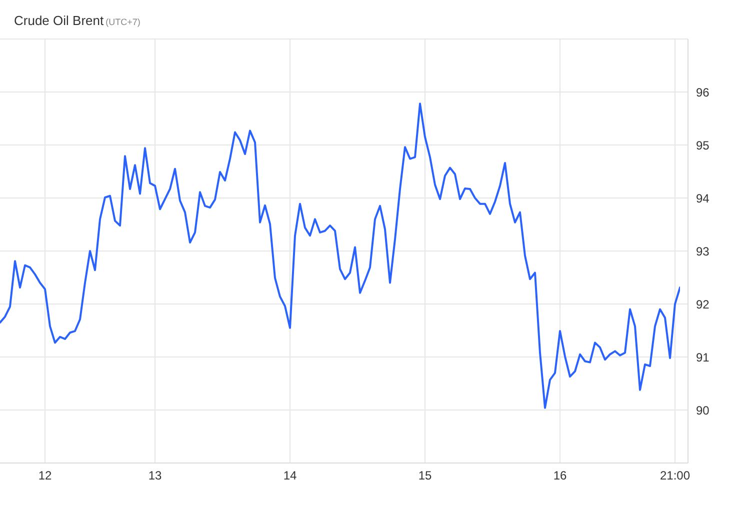 The image size is (750, 520). I want to click on x-tick-label: 14, so click(290, 475).